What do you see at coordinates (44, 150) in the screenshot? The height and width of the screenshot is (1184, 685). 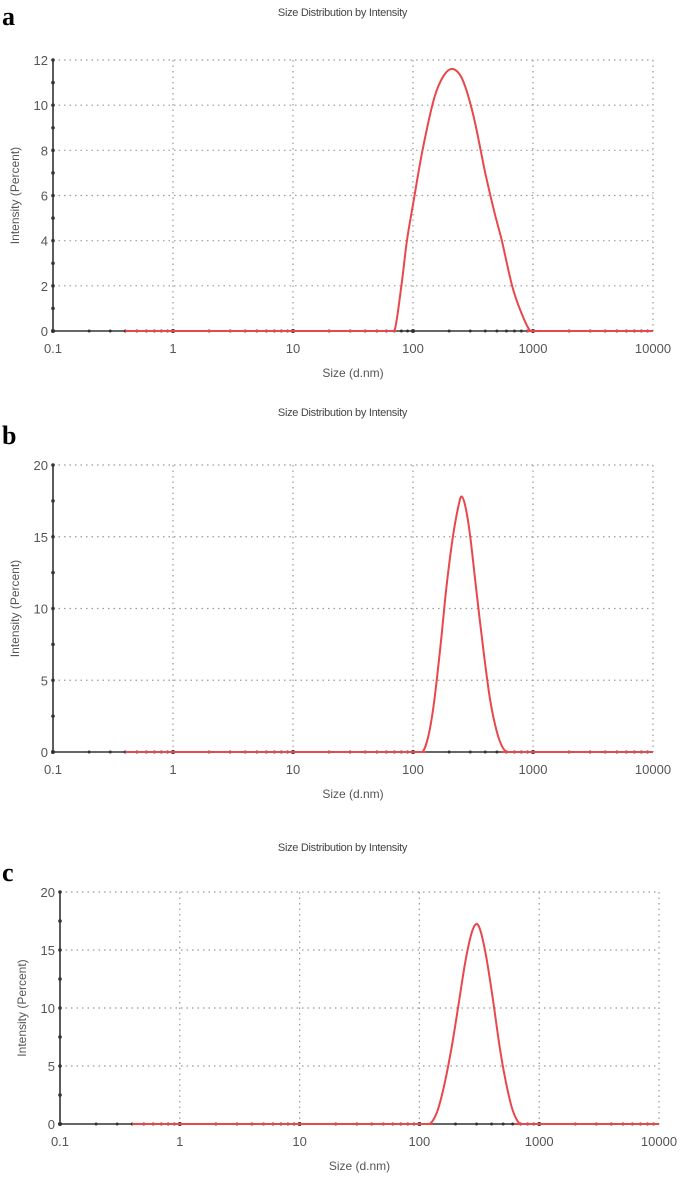 I see `y-tick-label: 8` at bounding box center [44, 150].